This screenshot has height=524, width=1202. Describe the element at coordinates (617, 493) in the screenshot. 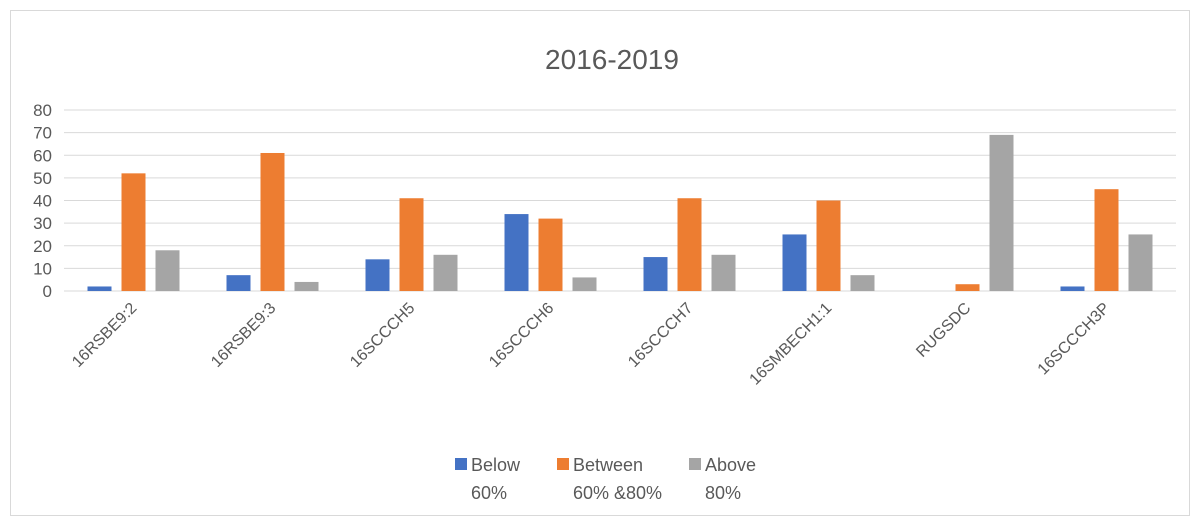

I see `legend-label: 60% &80%` at that location.